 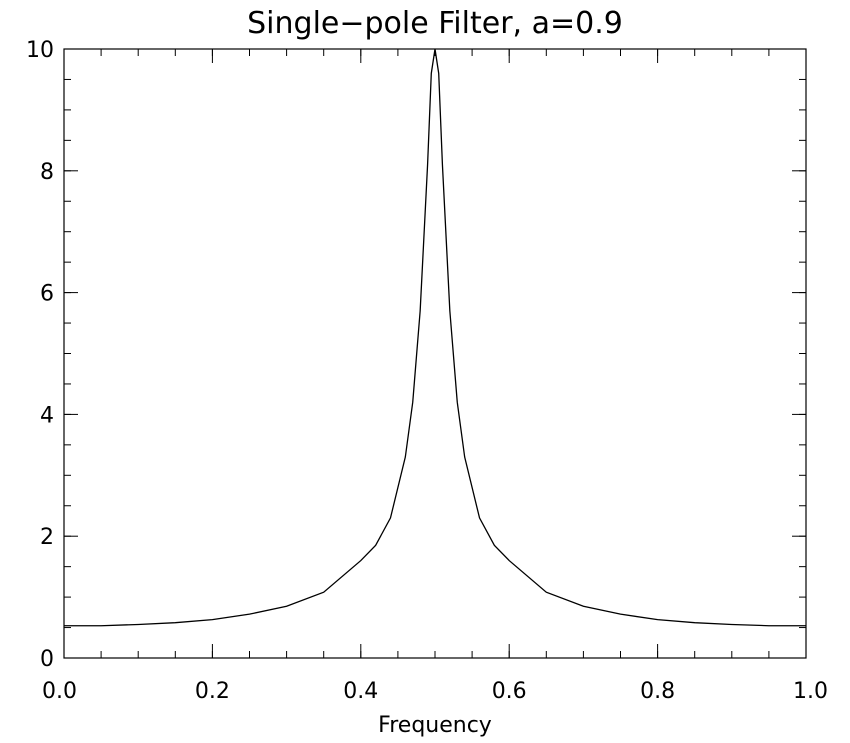 I want to click on y-tick-label: 2, so click(x=47, y=537).